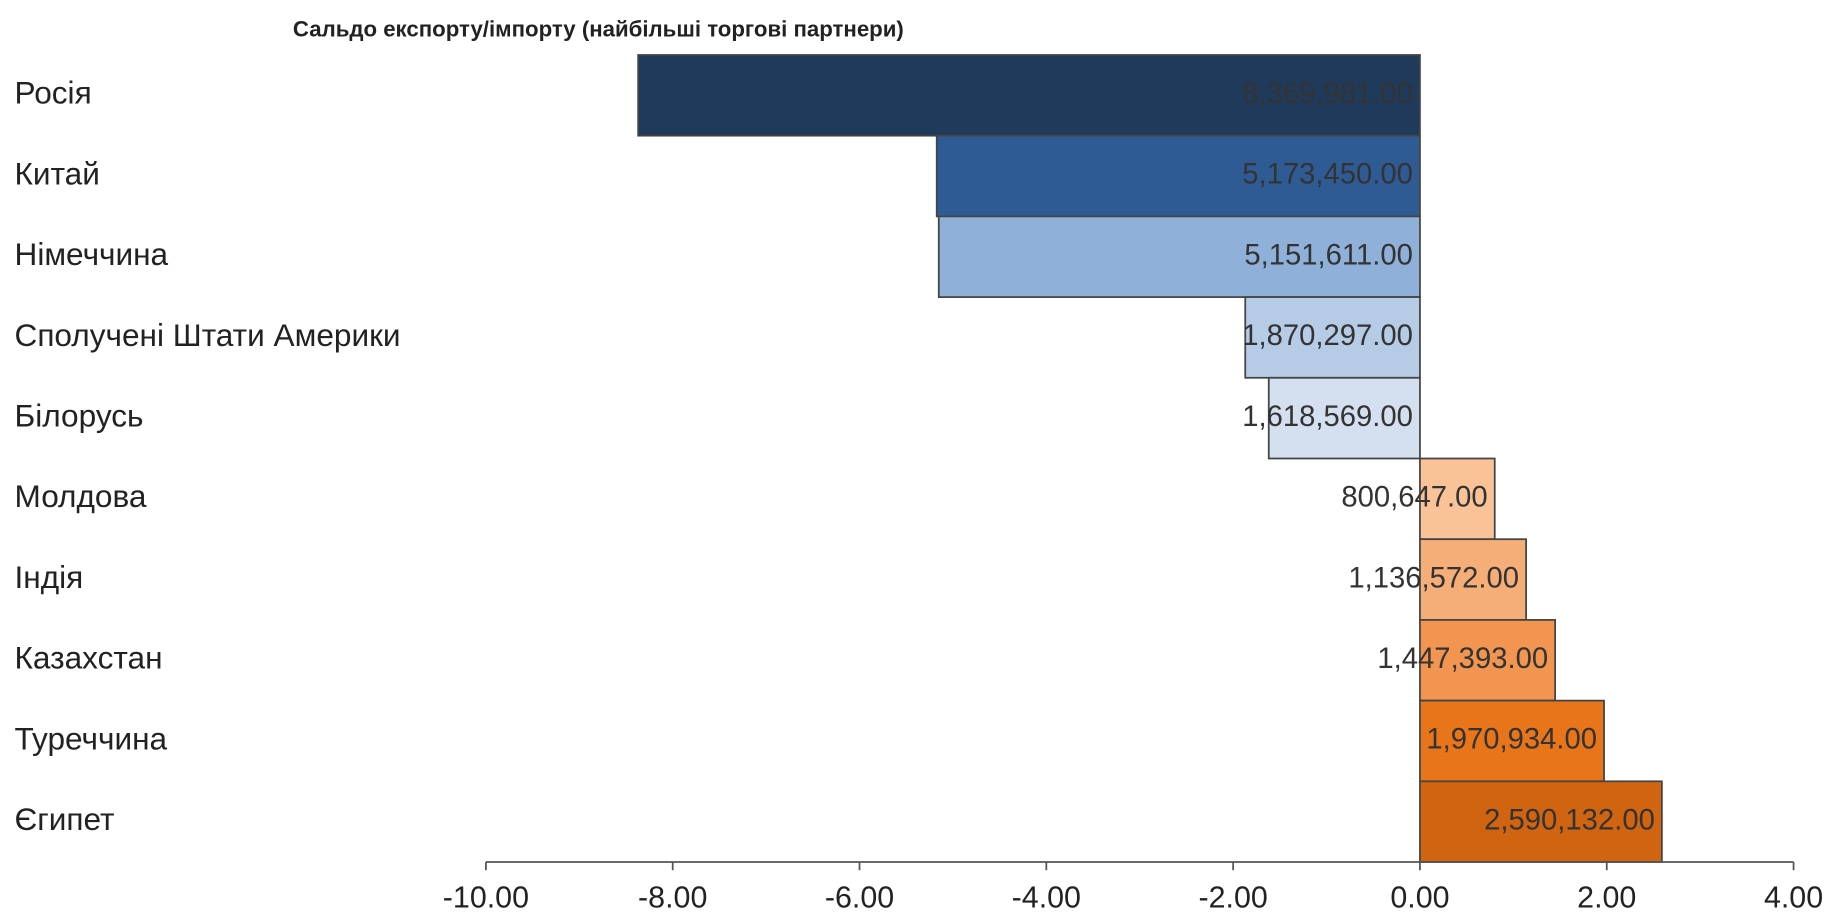 The height and width of the screenshot is (917, 1835). I want to click on value-label: 8,369,981.00, so click(1327, 94).